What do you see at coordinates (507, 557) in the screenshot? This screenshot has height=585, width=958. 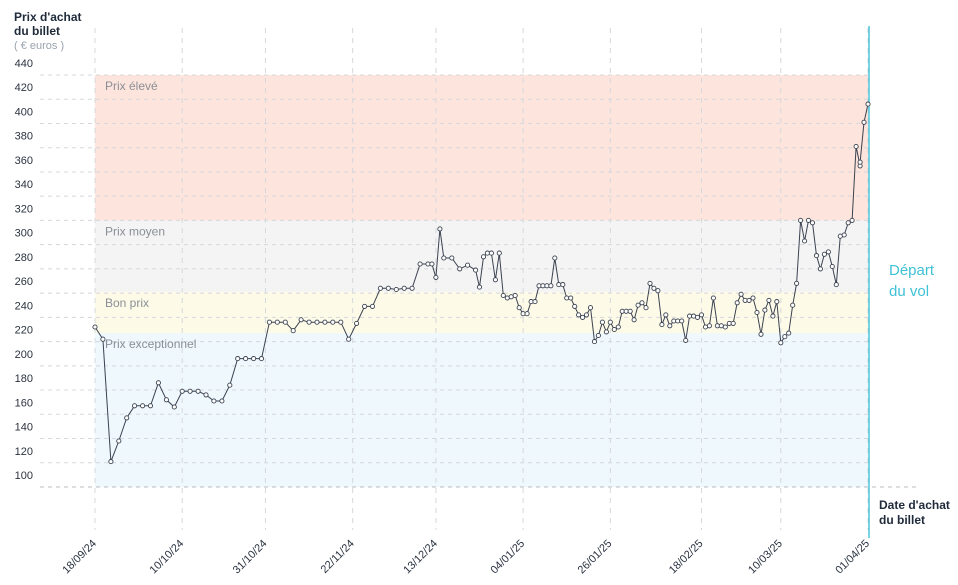 I see `x-tick-5: 04/01/25` at bounding box center [507, 557].